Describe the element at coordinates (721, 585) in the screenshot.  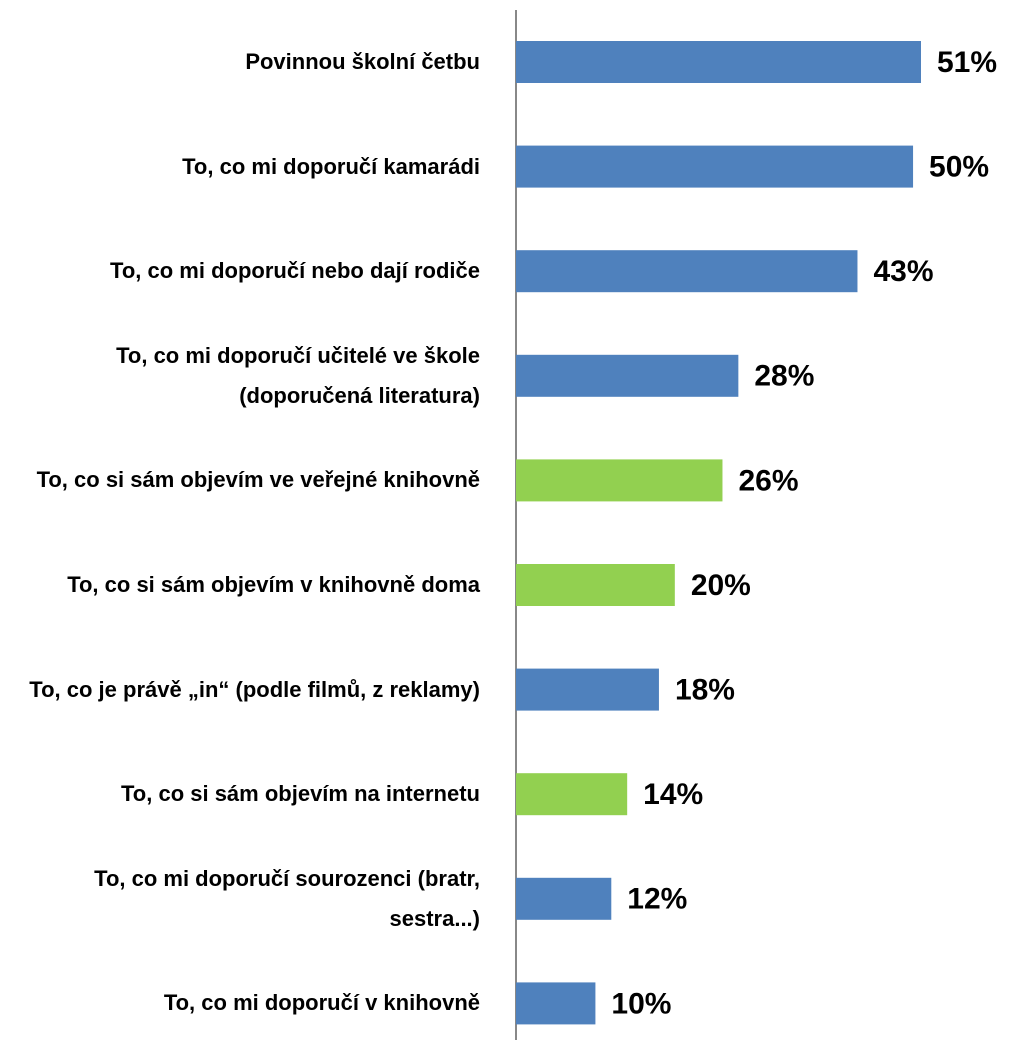
I see `value-label: 20%` at that location.